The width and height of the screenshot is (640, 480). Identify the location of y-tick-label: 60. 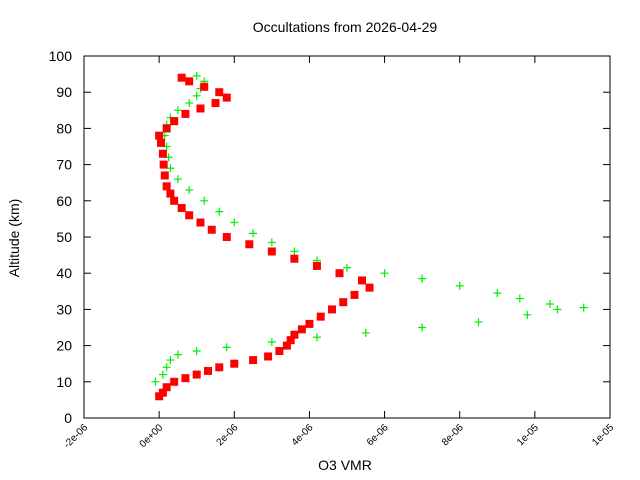
(64, 201).